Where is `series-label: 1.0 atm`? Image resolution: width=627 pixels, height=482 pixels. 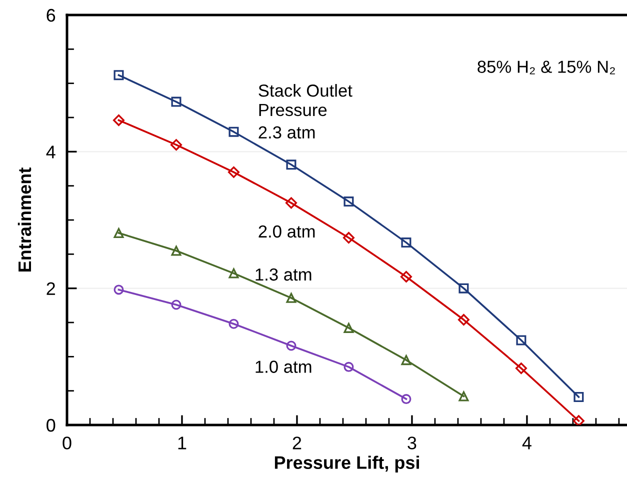 series-label: 1.0 atm is located at coordinates (284, 366).